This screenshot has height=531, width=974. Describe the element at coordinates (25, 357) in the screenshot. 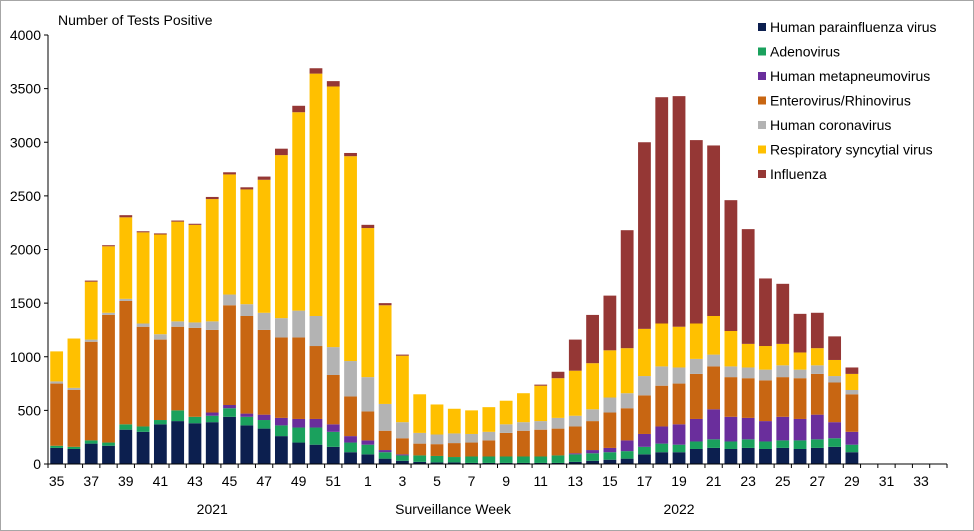

I see `y-tick-label: 1000` at that location.